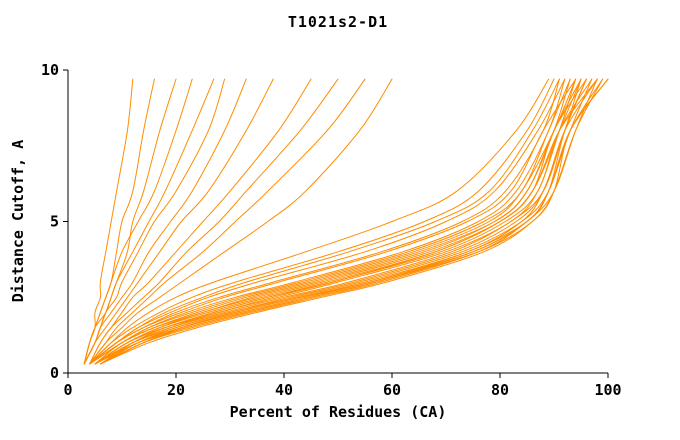  I want to click on x-tick-label: 80, so click(500, 390).